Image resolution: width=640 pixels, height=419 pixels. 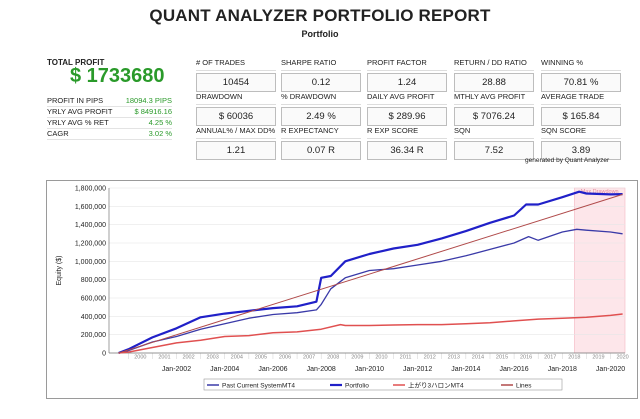 What do you see at coordinates (76, 62) in the screenshot?
I see `total-profit-label: TOTAL PROFIT` at bounding box center [76, 62].